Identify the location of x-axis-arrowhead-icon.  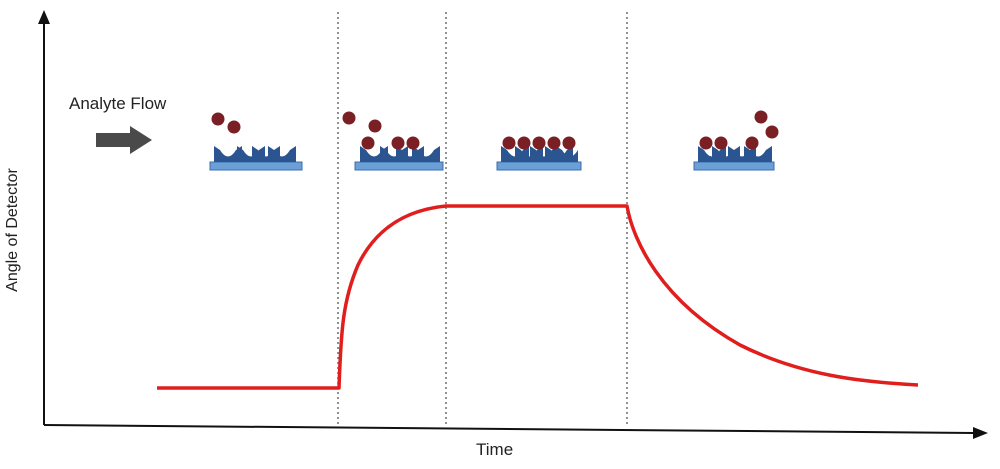
(980, 433).